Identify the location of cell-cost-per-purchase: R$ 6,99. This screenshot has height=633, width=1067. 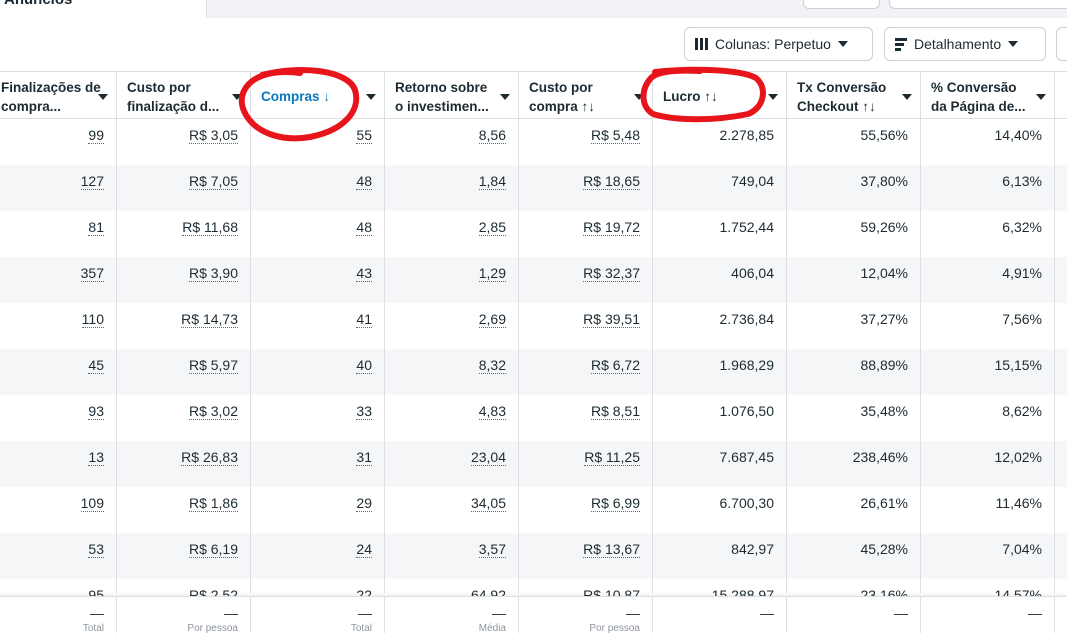
(586, 510).